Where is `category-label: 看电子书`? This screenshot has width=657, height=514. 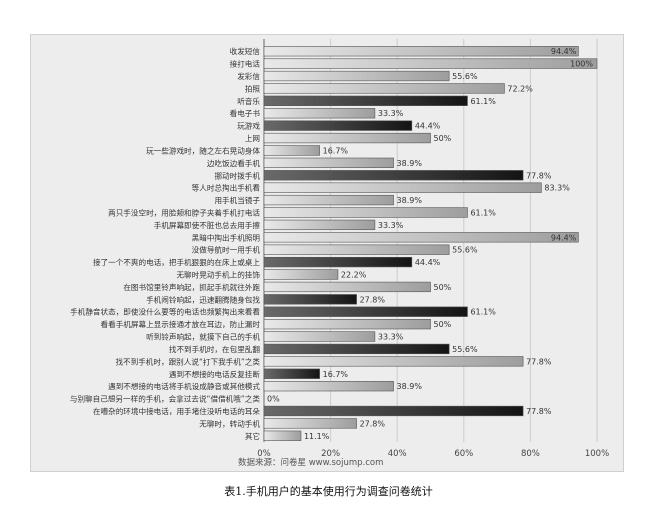 category-label: 看电子书 is located at coordinates (245, 113).